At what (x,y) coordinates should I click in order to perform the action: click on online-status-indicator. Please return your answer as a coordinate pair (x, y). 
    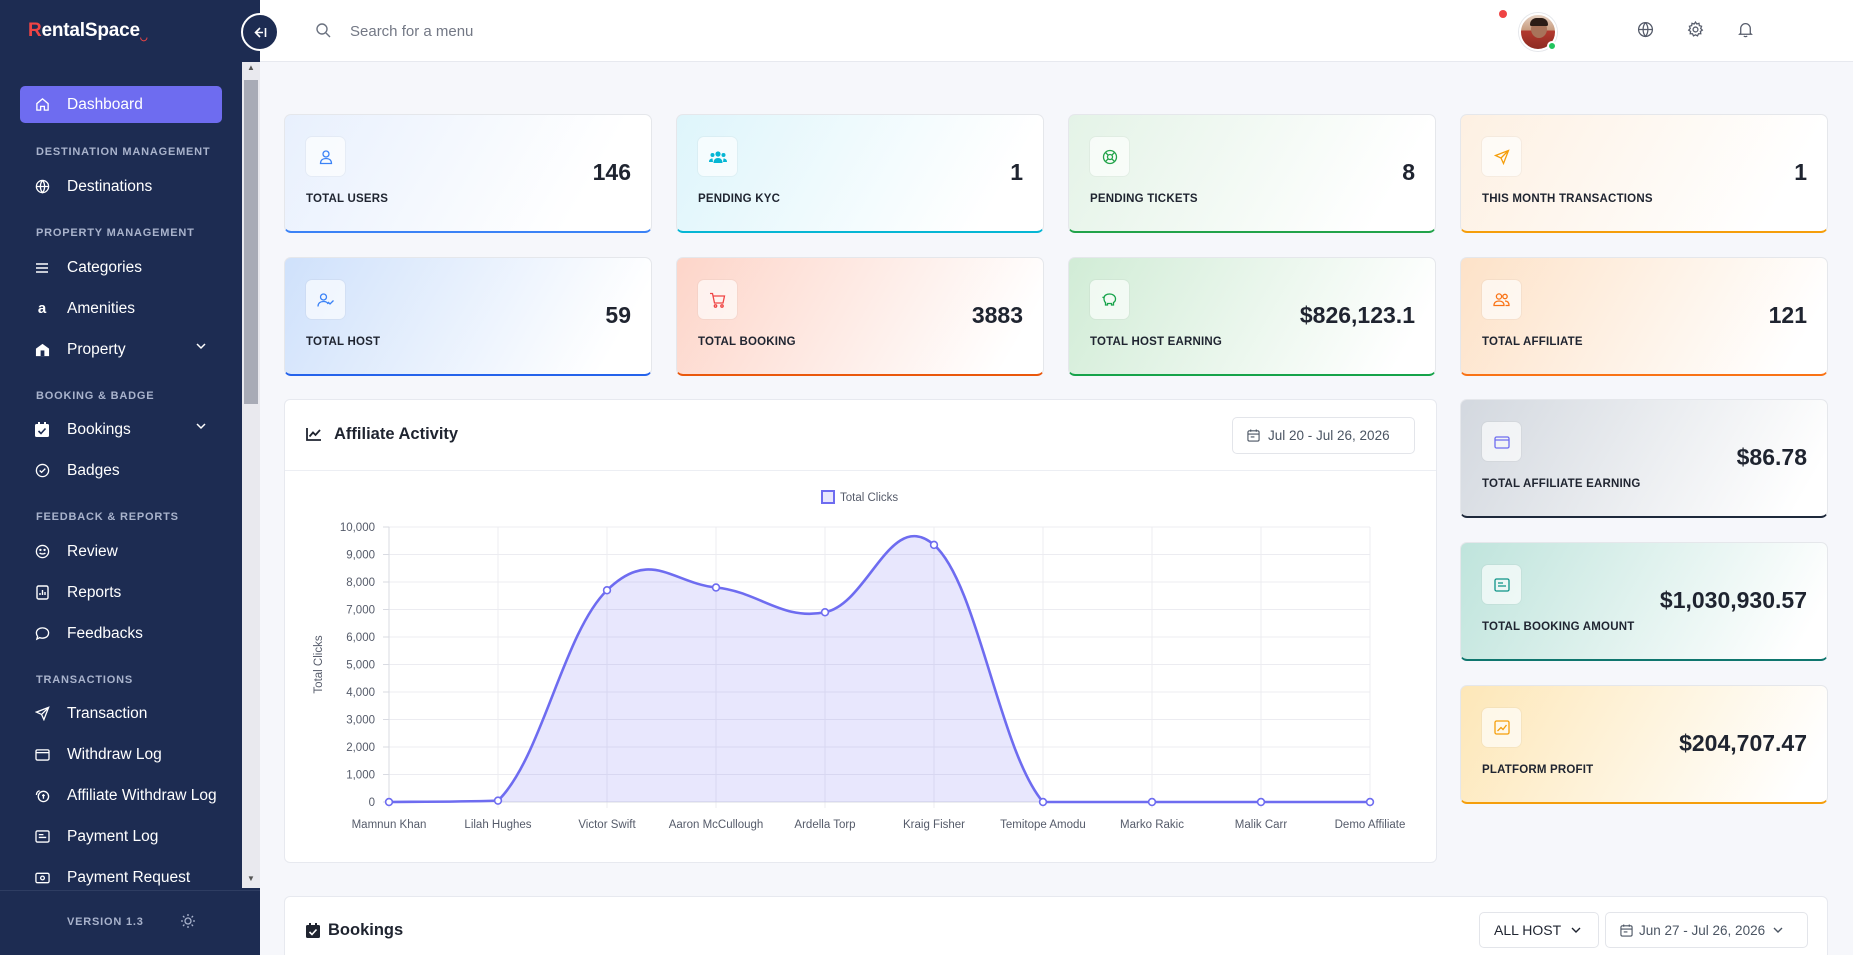
    Looking at the image, I should click on (1552, 46).